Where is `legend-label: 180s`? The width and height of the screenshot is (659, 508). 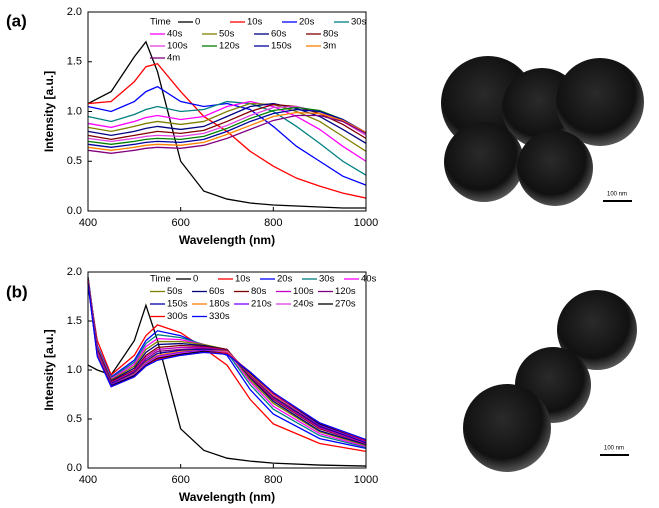
legend-label: 180s is located at coordinates (219, 304).